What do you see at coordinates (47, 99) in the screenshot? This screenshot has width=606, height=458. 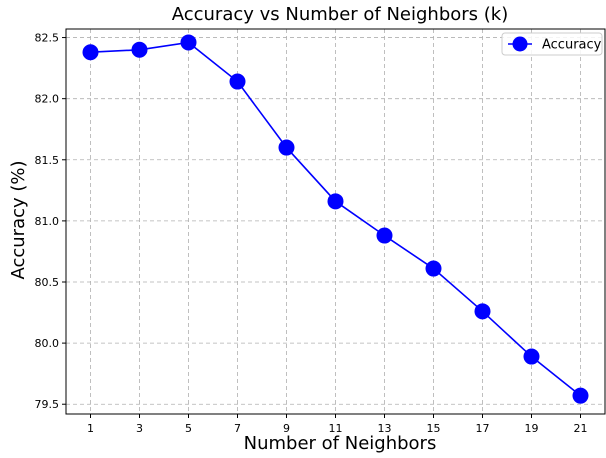 I see `y-tick-label: 82.0` at bounding box center [47, 99].